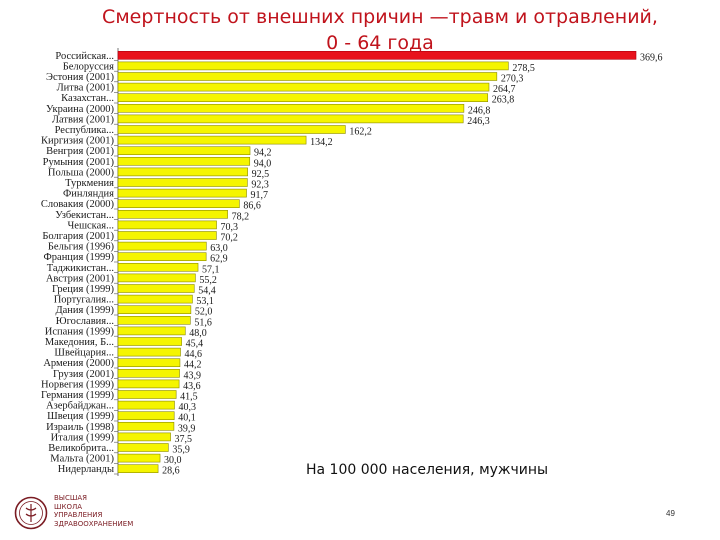  Describe the element at coordinates (204, 312) in the screenshot. I see `value-label: 52,0` at that location.